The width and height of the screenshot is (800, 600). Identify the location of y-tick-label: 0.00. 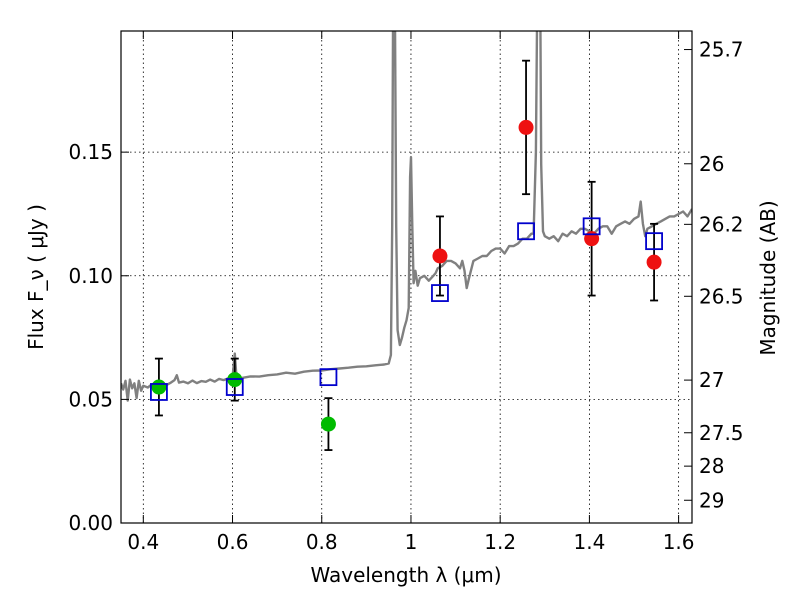
(90, 523).